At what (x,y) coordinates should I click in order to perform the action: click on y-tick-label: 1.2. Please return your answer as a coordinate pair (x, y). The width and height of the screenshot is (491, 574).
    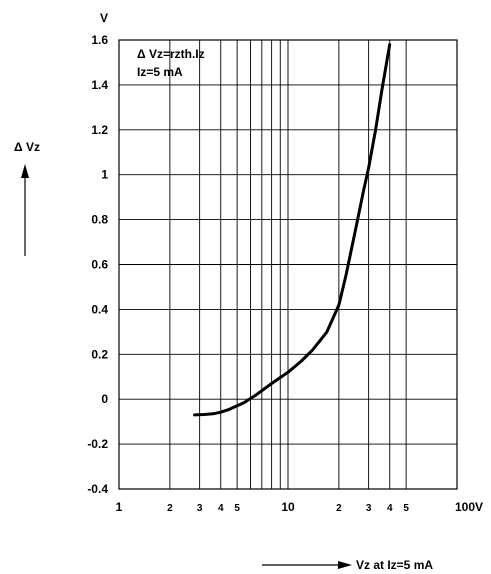
    Looking at the image, I should click on (99, 130).